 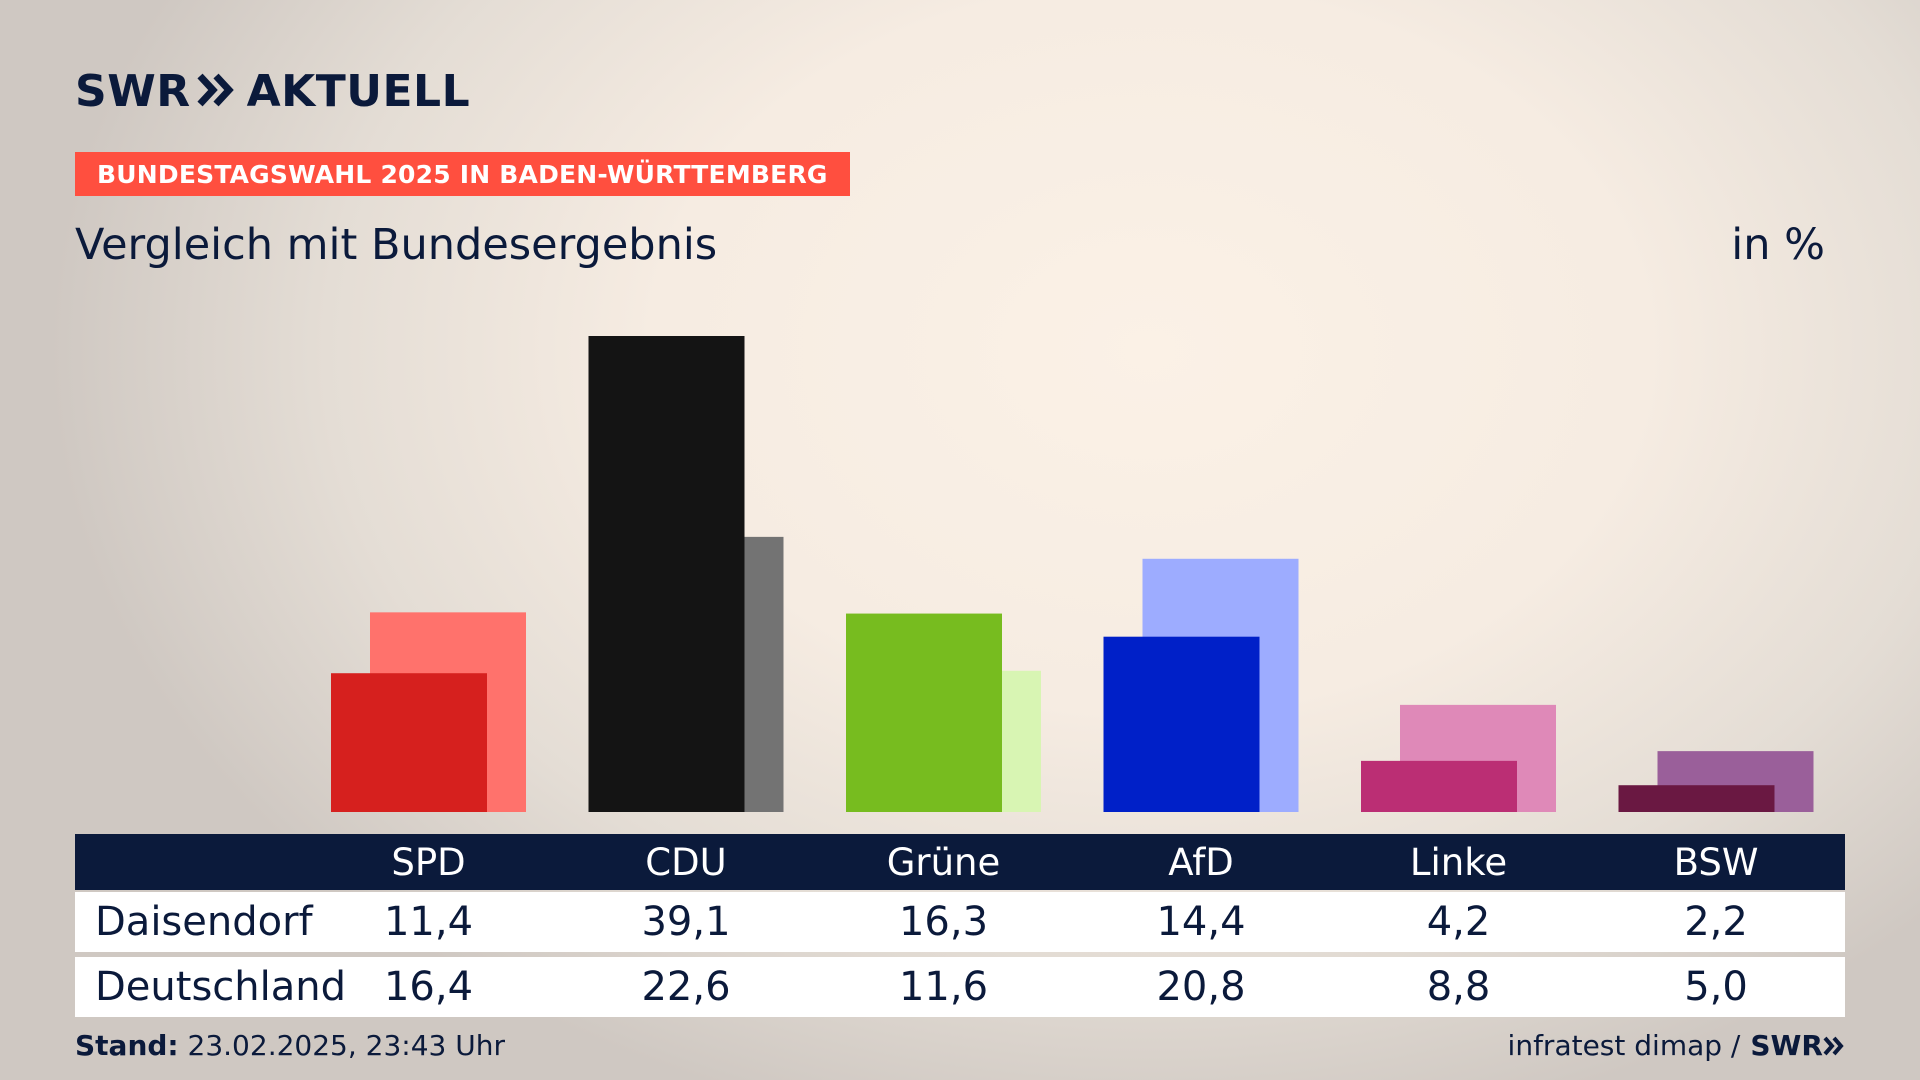 I want to click on swr-aktuell-logo: SWR AKTUELL, so click(x=272, y=92).